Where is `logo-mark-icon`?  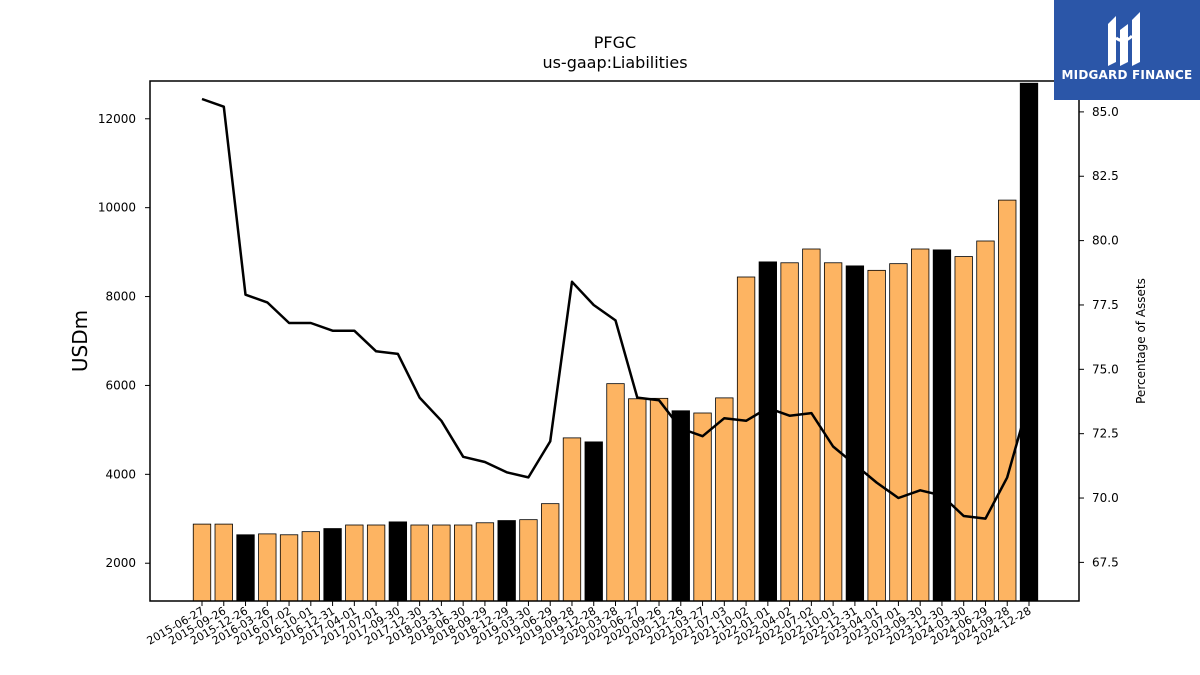 logo-mark-icon is located at coordinates (1124, 39).